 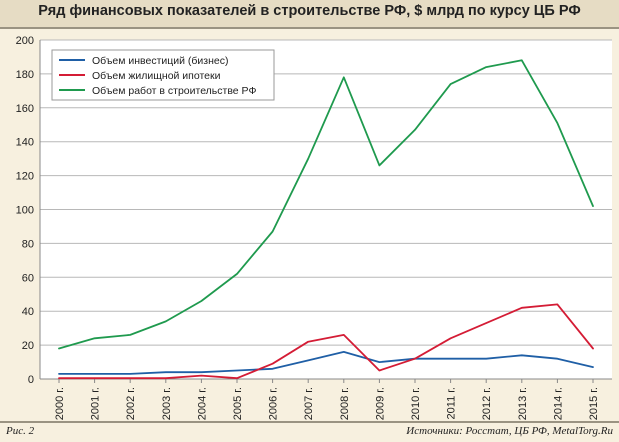 I want to click on series-line-investments, so click(x=326, y=362).